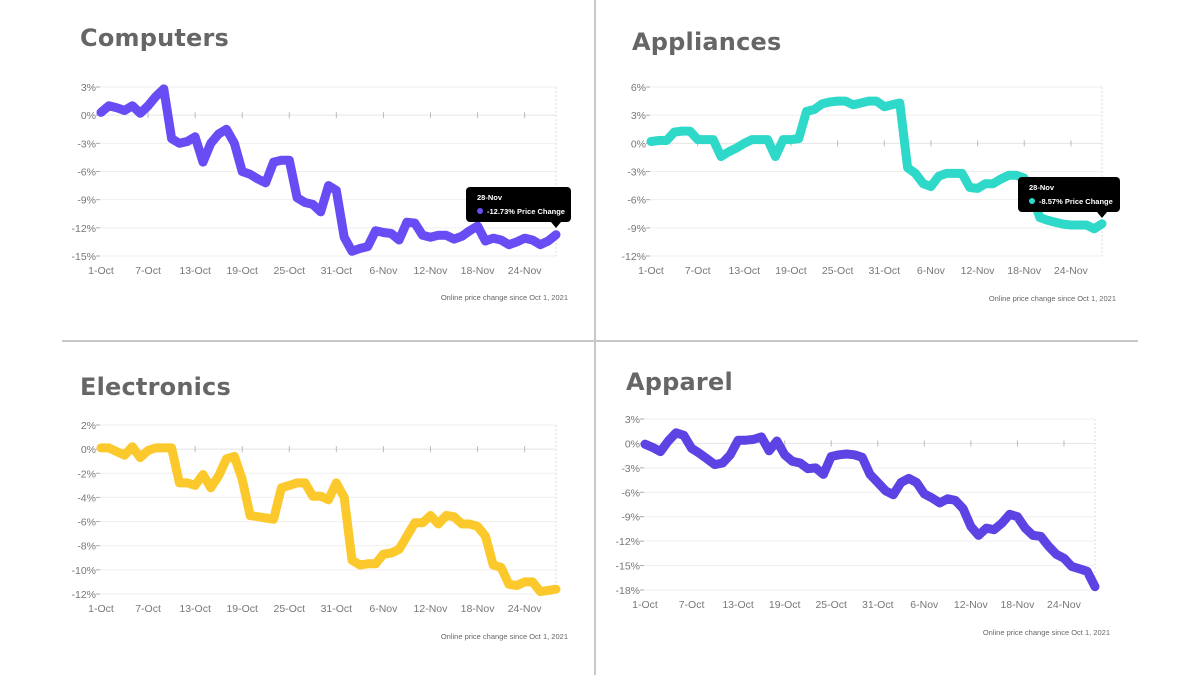  What do you see at coordinates (679, 382) in the screenshot?
I see `chart-title-apparel: Apparel` at bounding box center [679, 382].